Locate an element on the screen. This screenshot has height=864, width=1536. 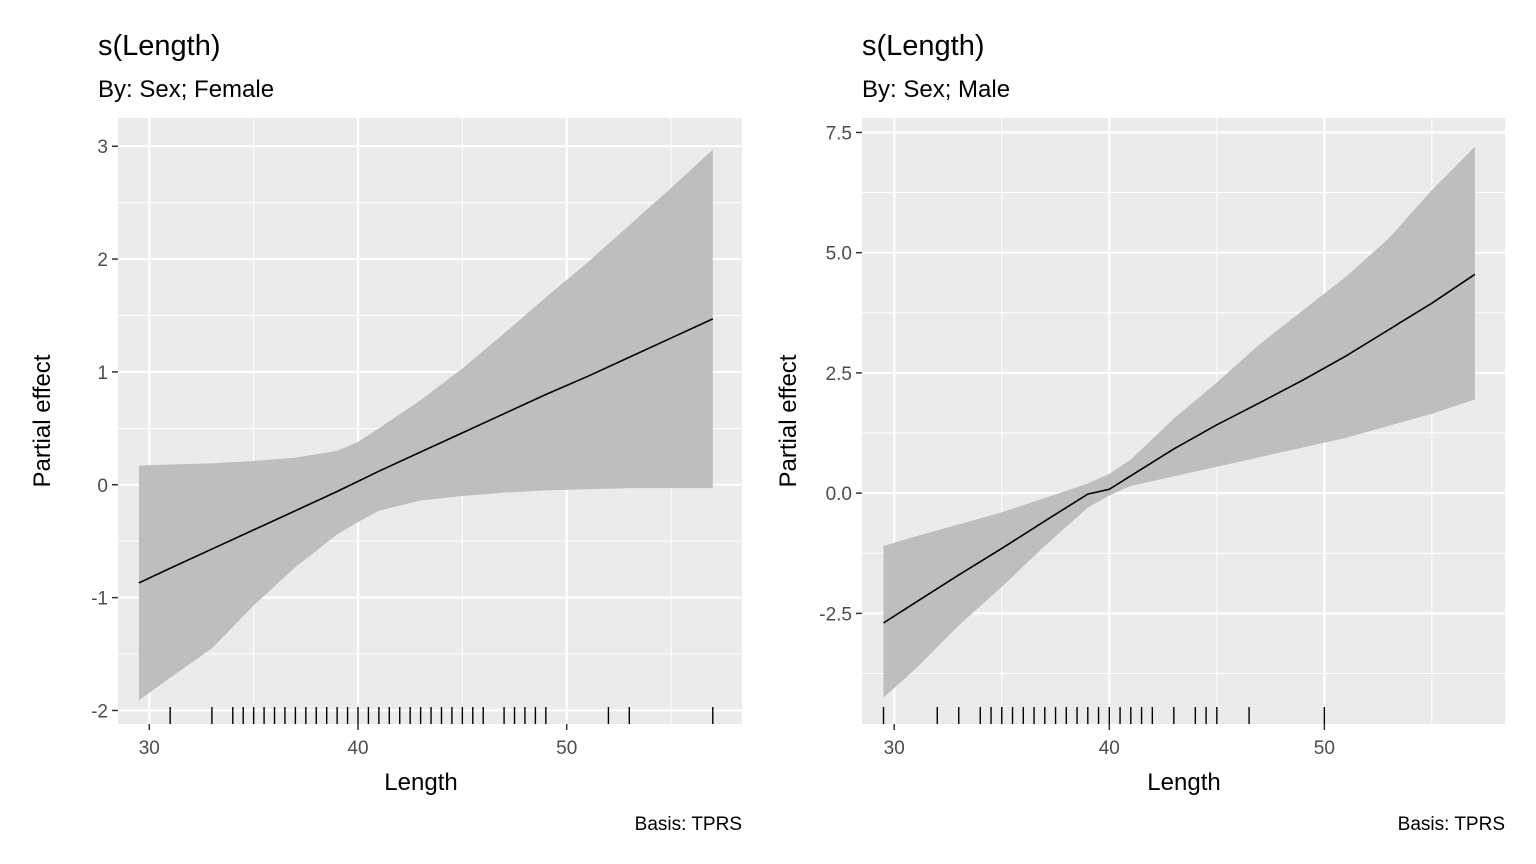
y-tick-label: -2.5 is located at coordinates (835, 614).